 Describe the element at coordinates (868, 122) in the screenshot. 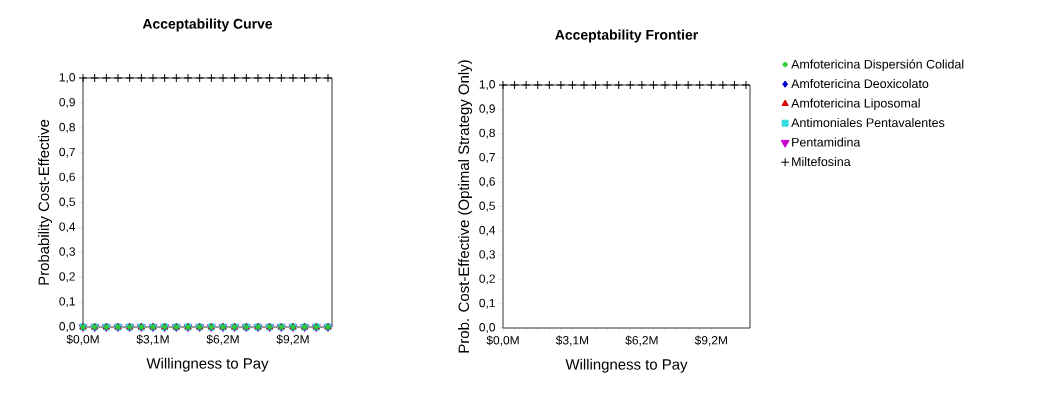

I see `legend-label: Antimoniales Pentavalentes` at that location.